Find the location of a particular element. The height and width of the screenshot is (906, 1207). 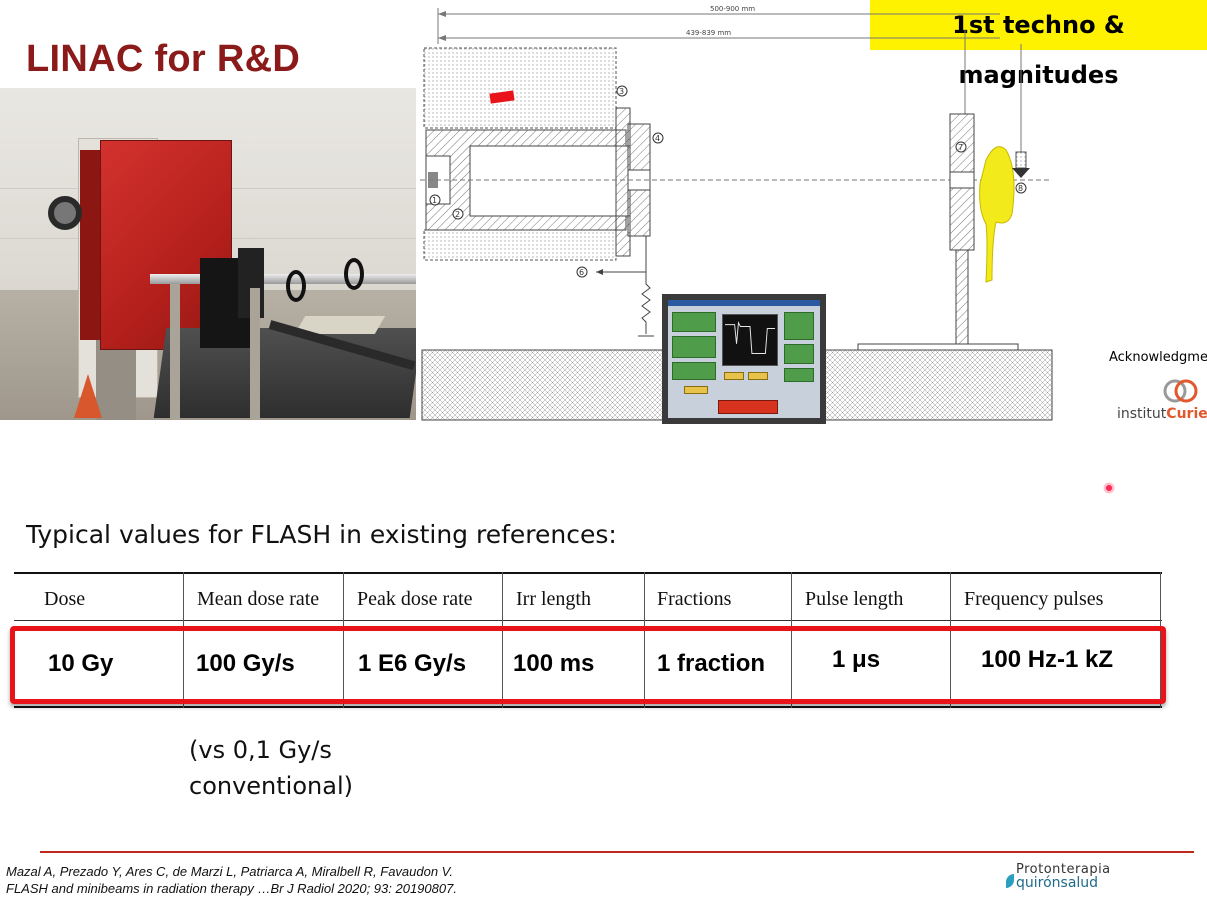

note-line-2: conventional) is located at coordinates (271, 786).